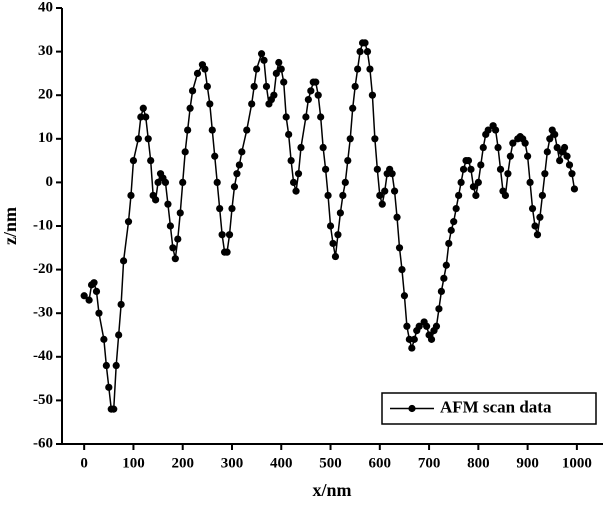 This screenshot has width=605, height=506. I want to click on x-tick-label: 200, so click(182, 463).